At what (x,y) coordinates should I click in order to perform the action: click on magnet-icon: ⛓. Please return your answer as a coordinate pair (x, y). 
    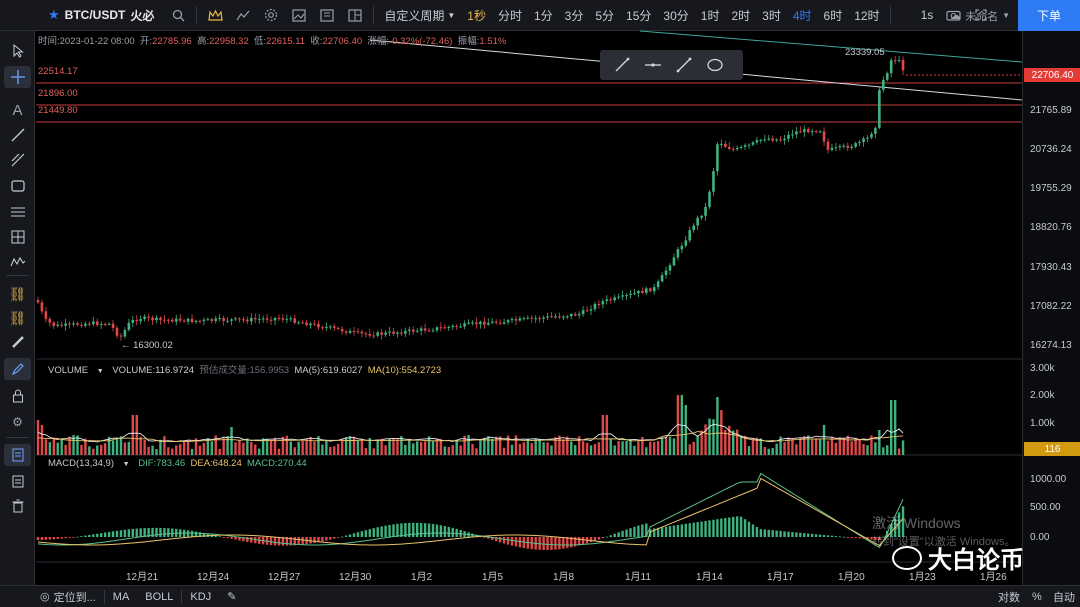
    Looking at the image, I should click on (17, 293).